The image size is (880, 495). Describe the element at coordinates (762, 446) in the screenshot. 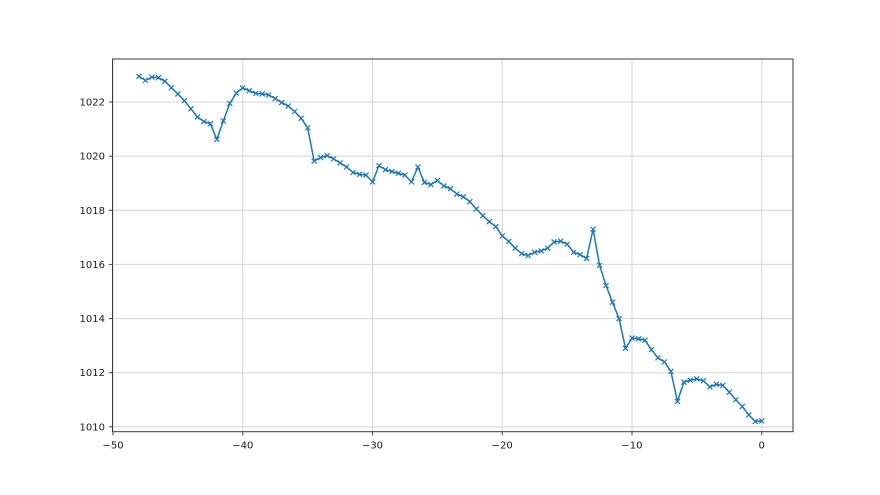

I see `x-tick-label: 0` at that location.